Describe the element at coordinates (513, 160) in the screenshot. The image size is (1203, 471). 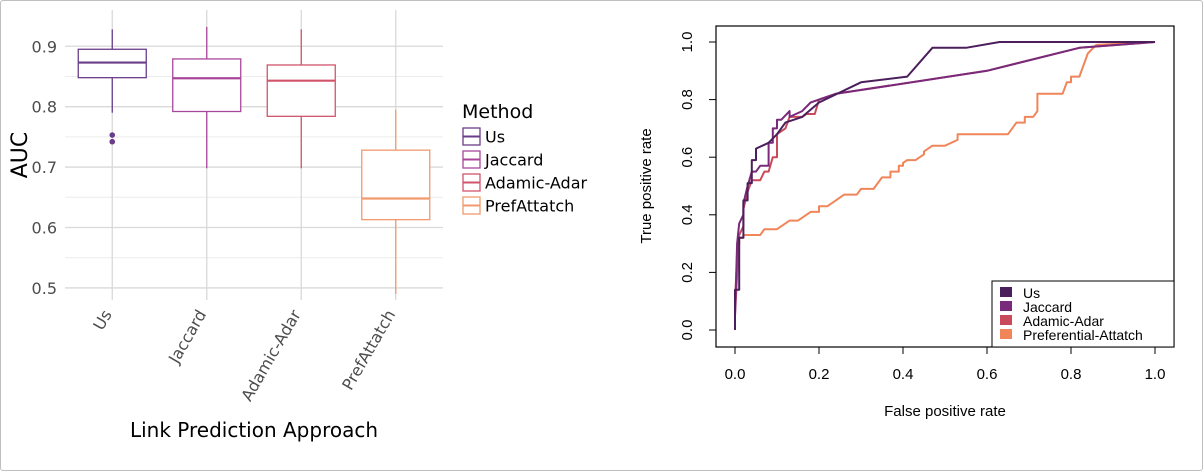
I see `boxplot-legend-label: Jaccard` at that location.